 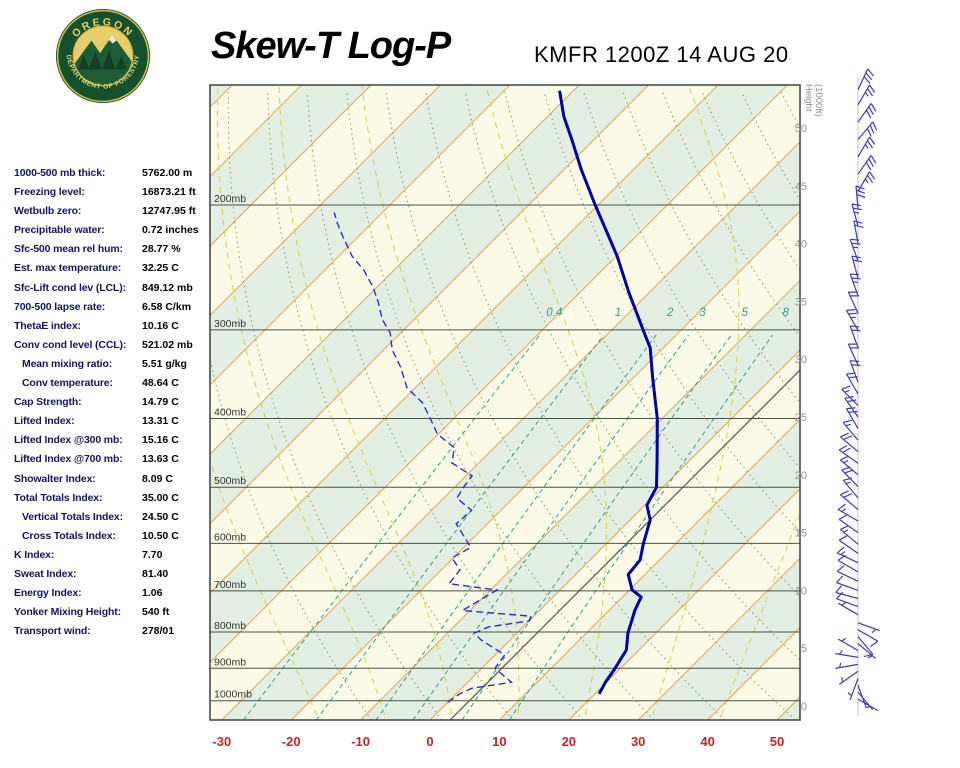 I want to click on index-label: Sfc-Lift cond lev (LCL):, so click(x=70, y=287).